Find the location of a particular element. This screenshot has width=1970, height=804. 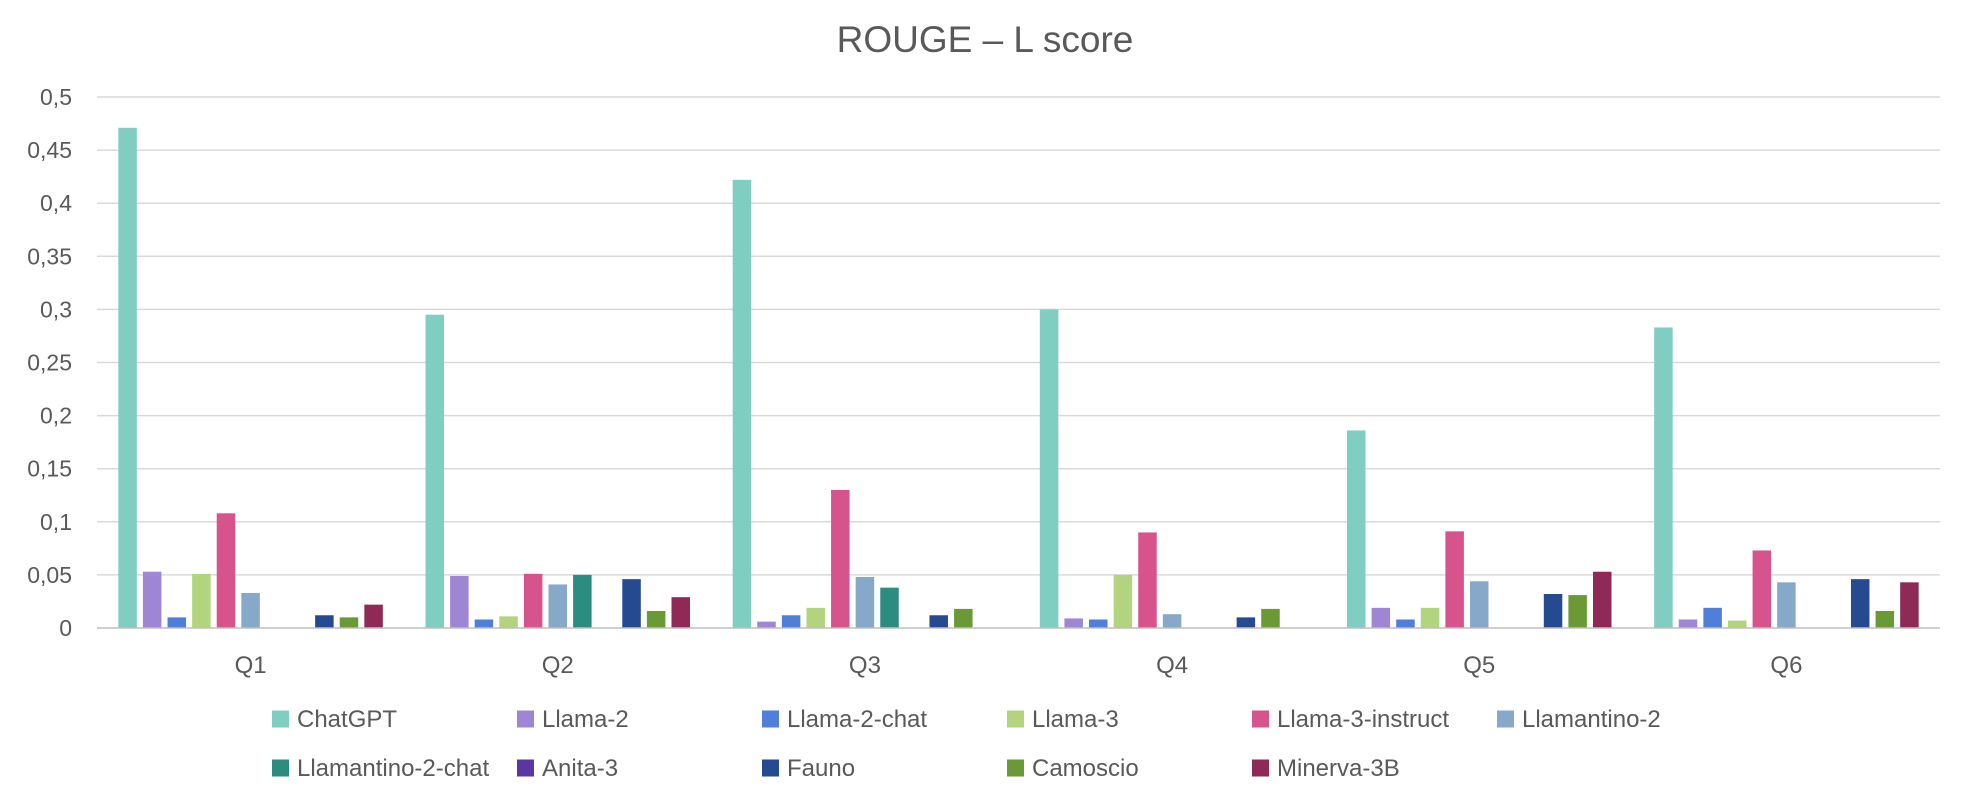

x-tick-label: Q2 is located at coordinates (558, 665).